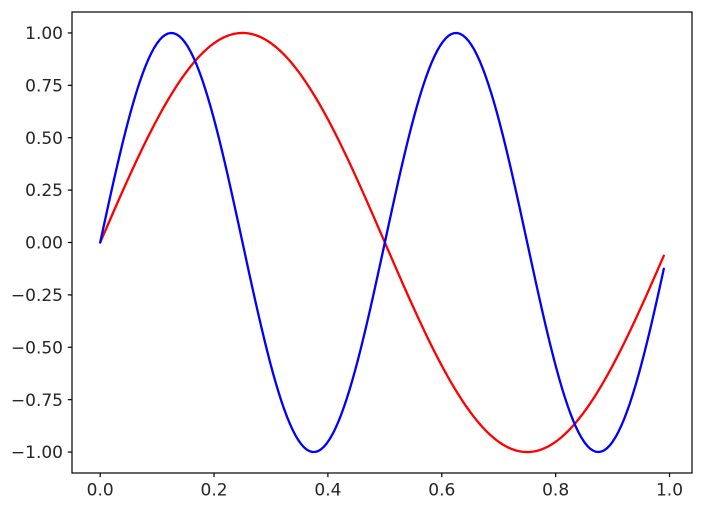  Describe the element at coordinates (44, 86) in the screenshot. I see `y-tick-label: 0.75` at that location.